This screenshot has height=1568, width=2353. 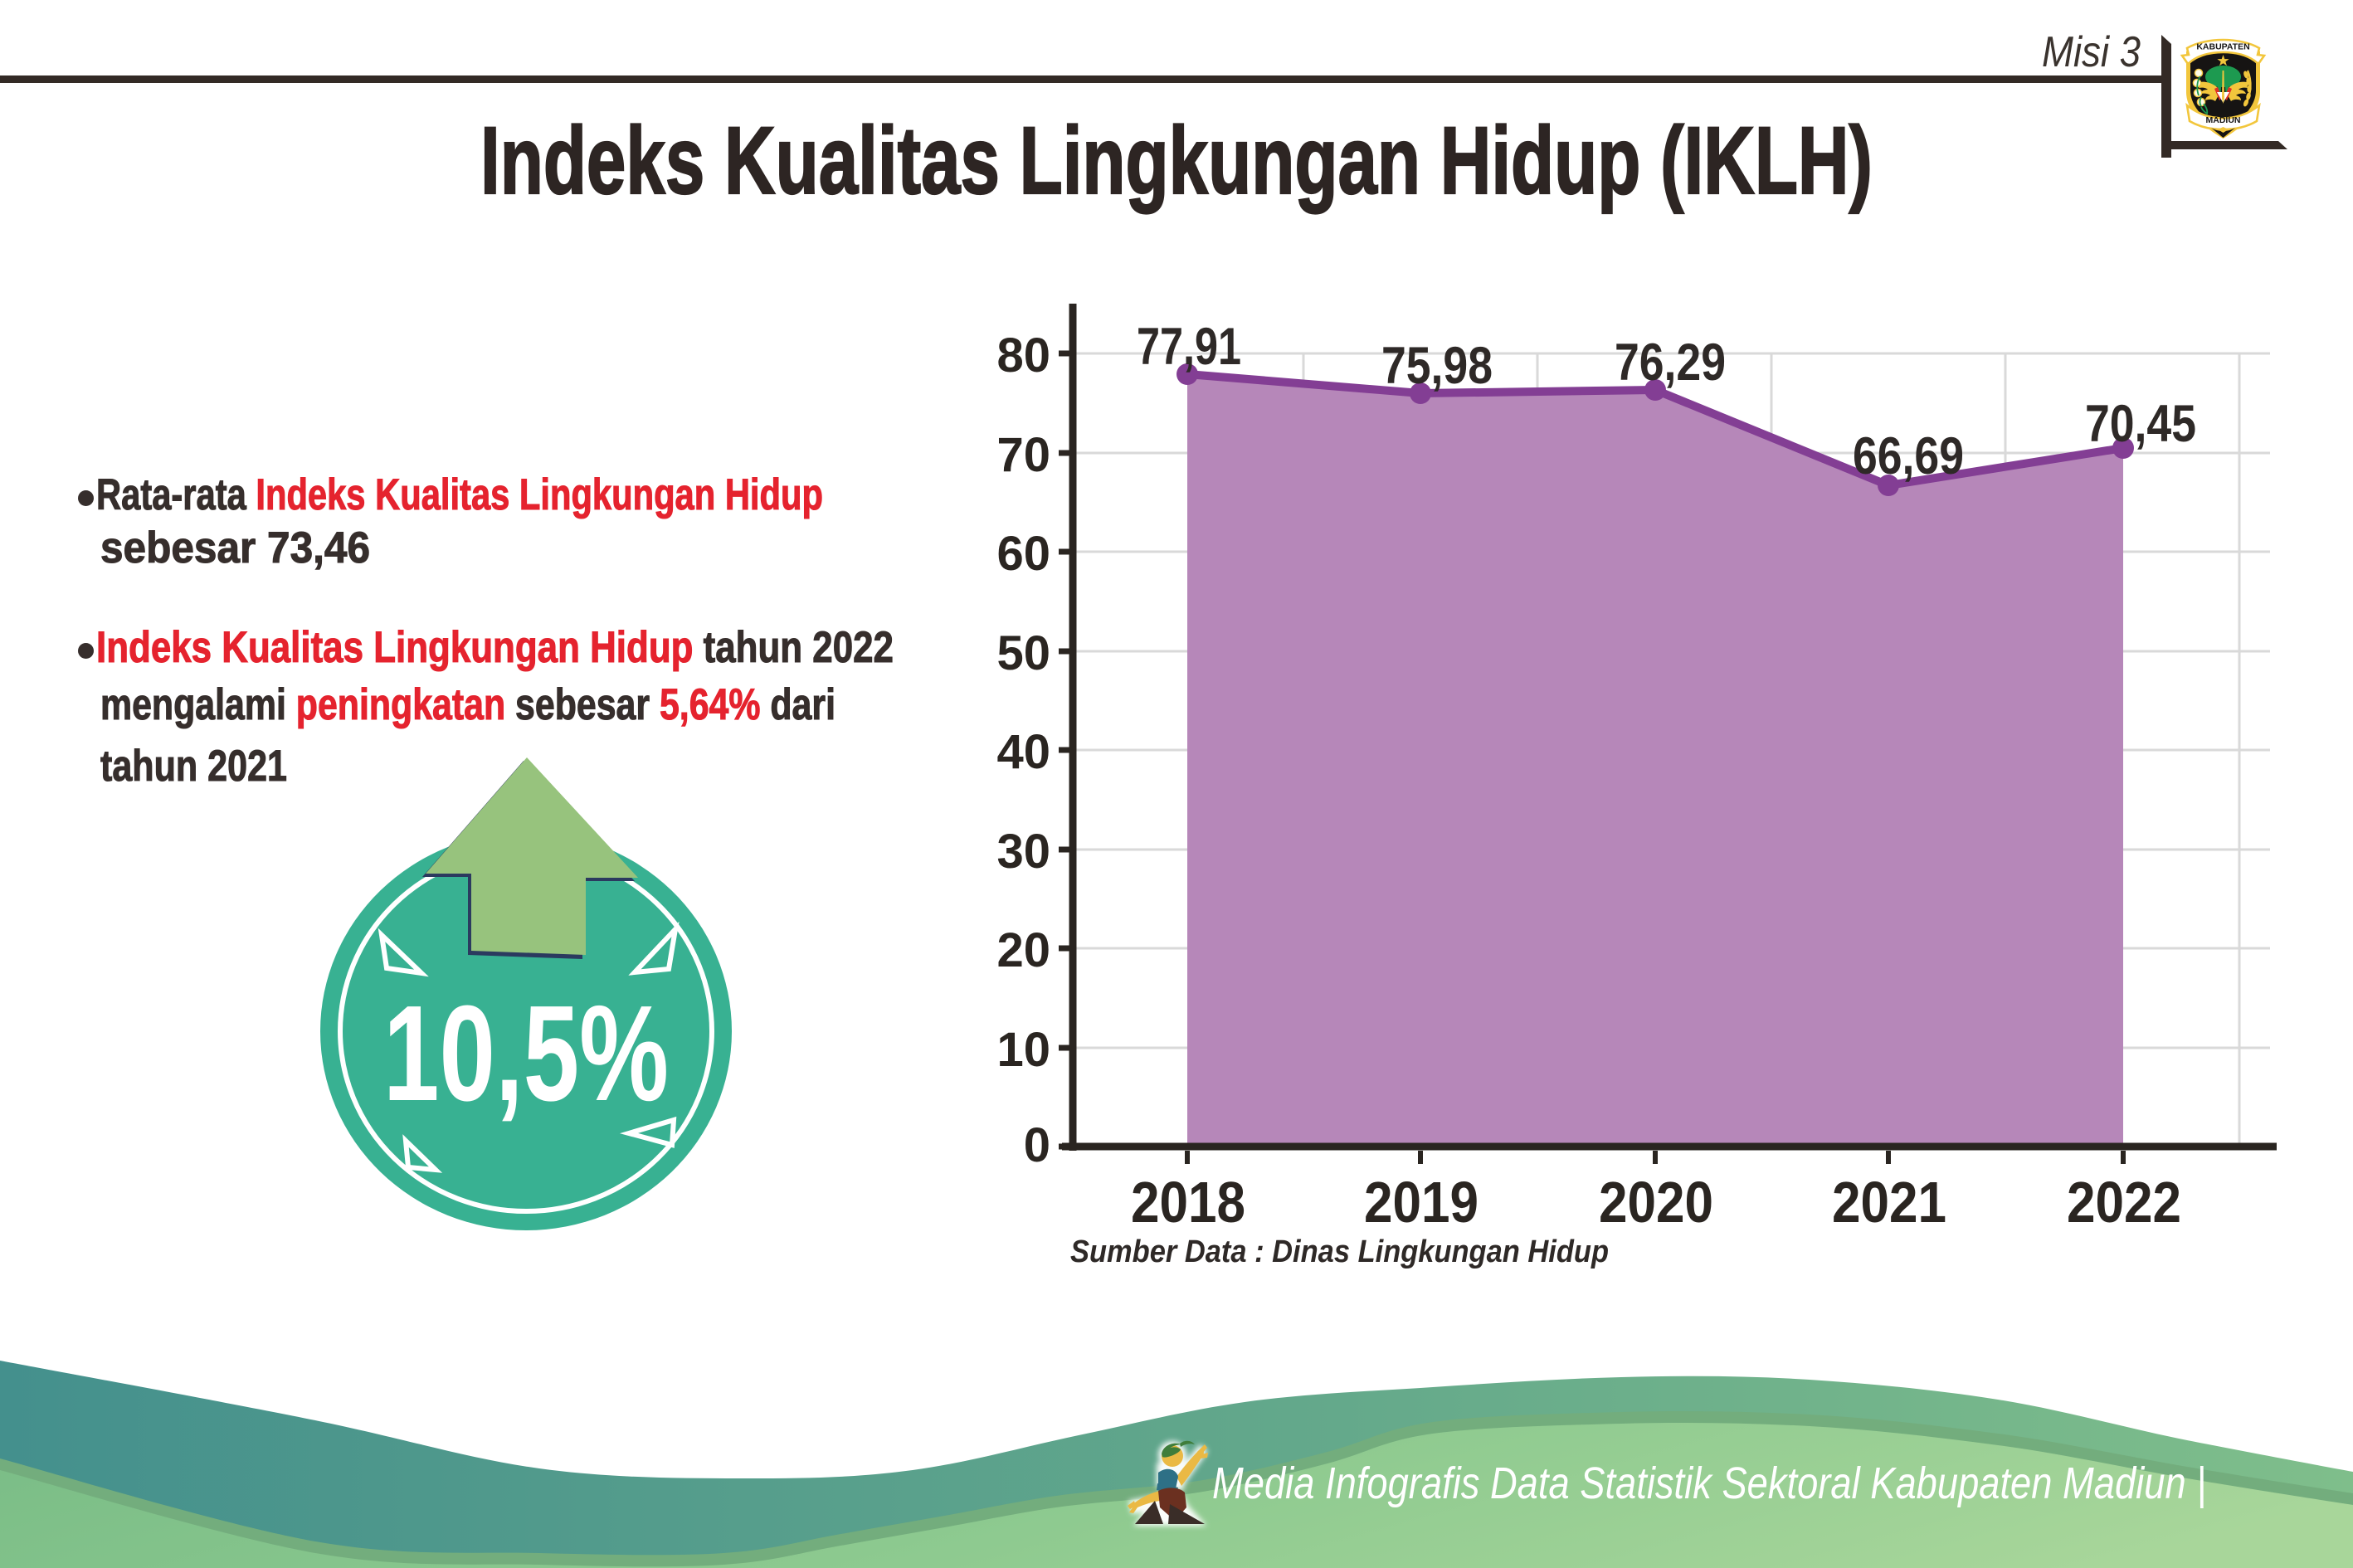 What do you see at coordinates (1670, 363) in the screenshot?
I see `svg-text: 76,29` at bounding box center [1670, 363].